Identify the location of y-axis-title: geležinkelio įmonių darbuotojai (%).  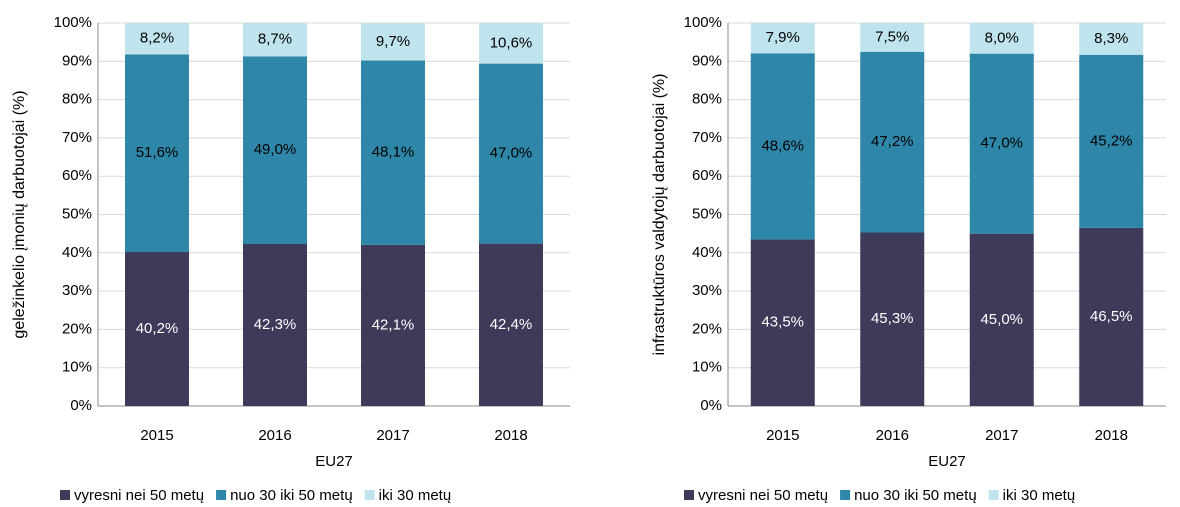
(19, 214).